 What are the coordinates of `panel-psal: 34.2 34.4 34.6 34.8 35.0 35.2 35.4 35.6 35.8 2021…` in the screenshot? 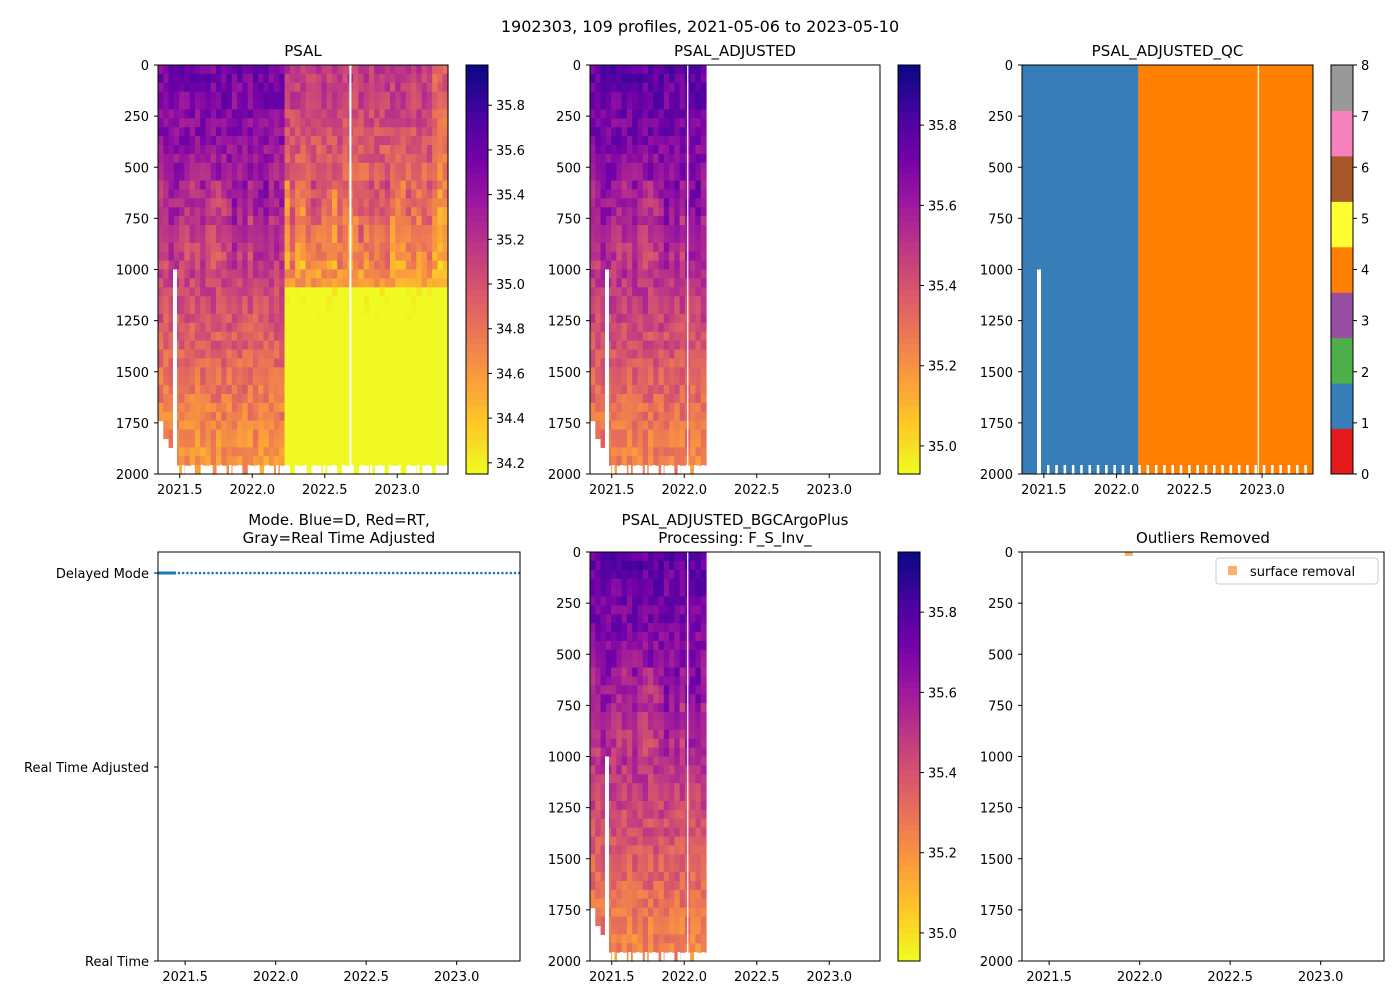 It's located at (320, 270).